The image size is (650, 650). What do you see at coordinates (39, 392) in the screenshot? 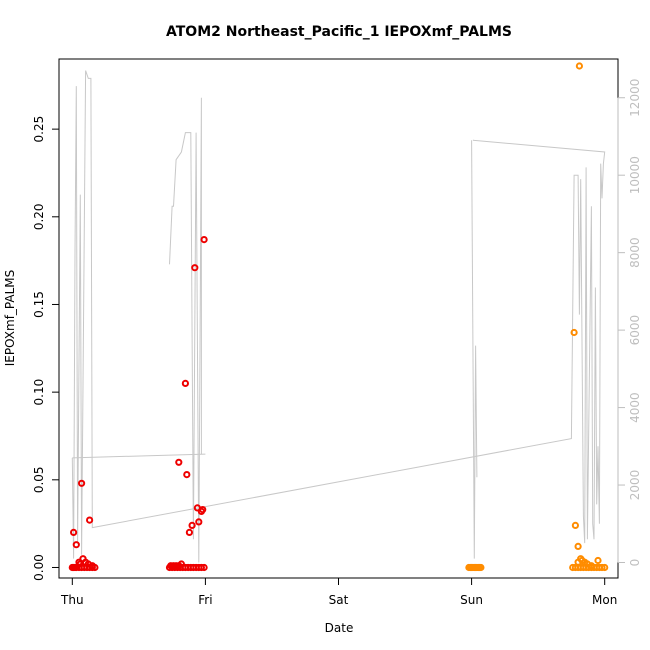
I see `y-tick-label: 0.10` at bounding box center [39, 392].